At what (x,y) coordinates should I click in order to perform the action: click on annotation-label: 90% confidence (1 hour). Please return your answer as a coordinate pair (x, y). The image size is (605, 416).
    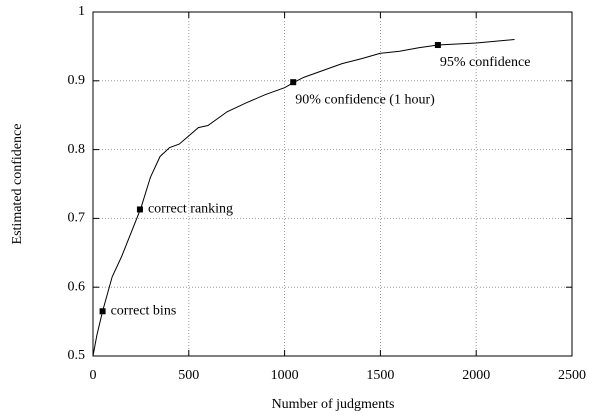
    Looking at the image, I should click on (365, 99).